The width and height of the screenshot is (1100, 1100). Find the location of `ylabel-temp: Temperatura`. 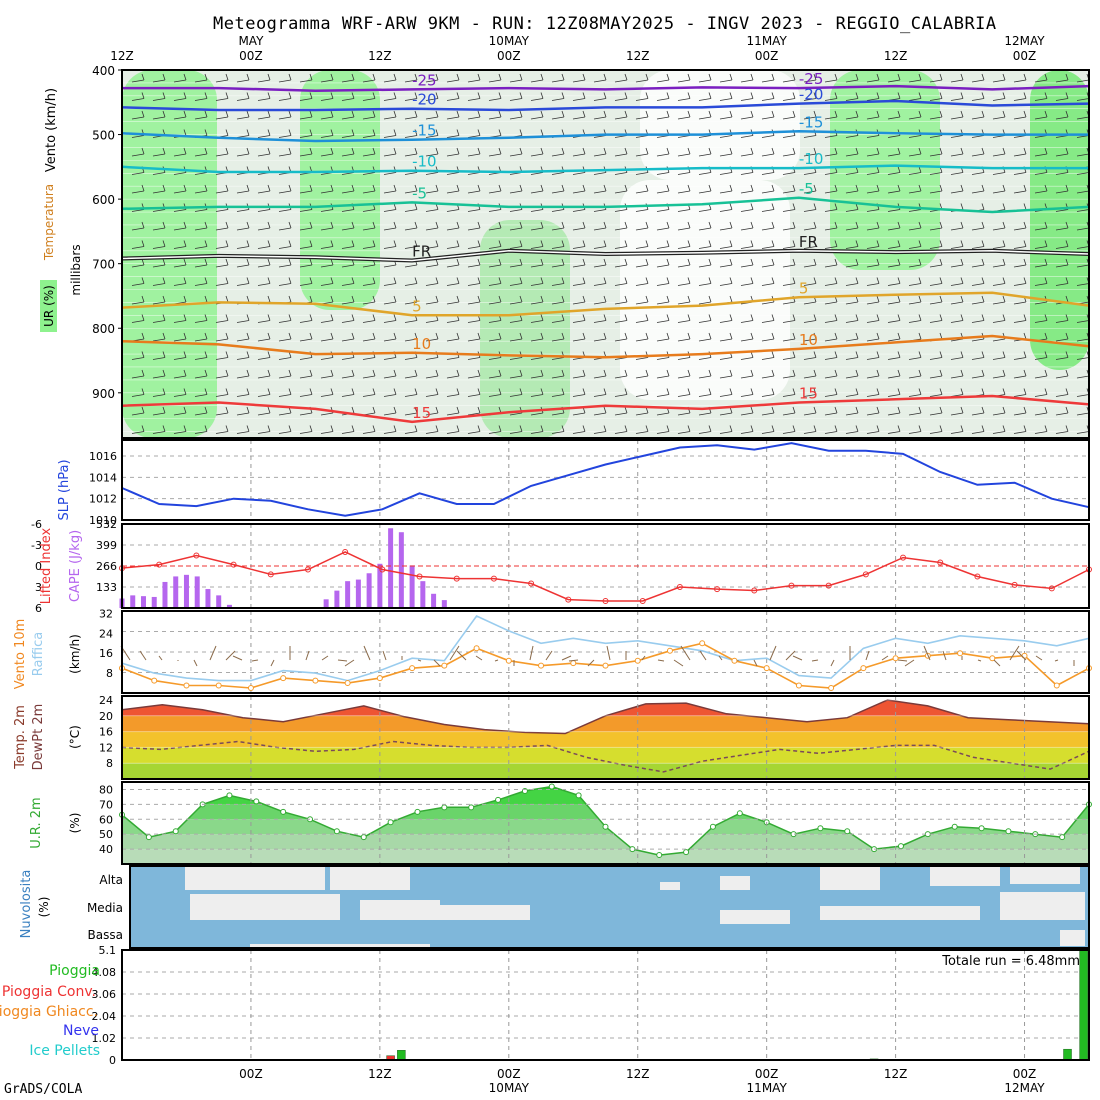

ylabel-temp: Temperatura is located at coordinates (49, 222).